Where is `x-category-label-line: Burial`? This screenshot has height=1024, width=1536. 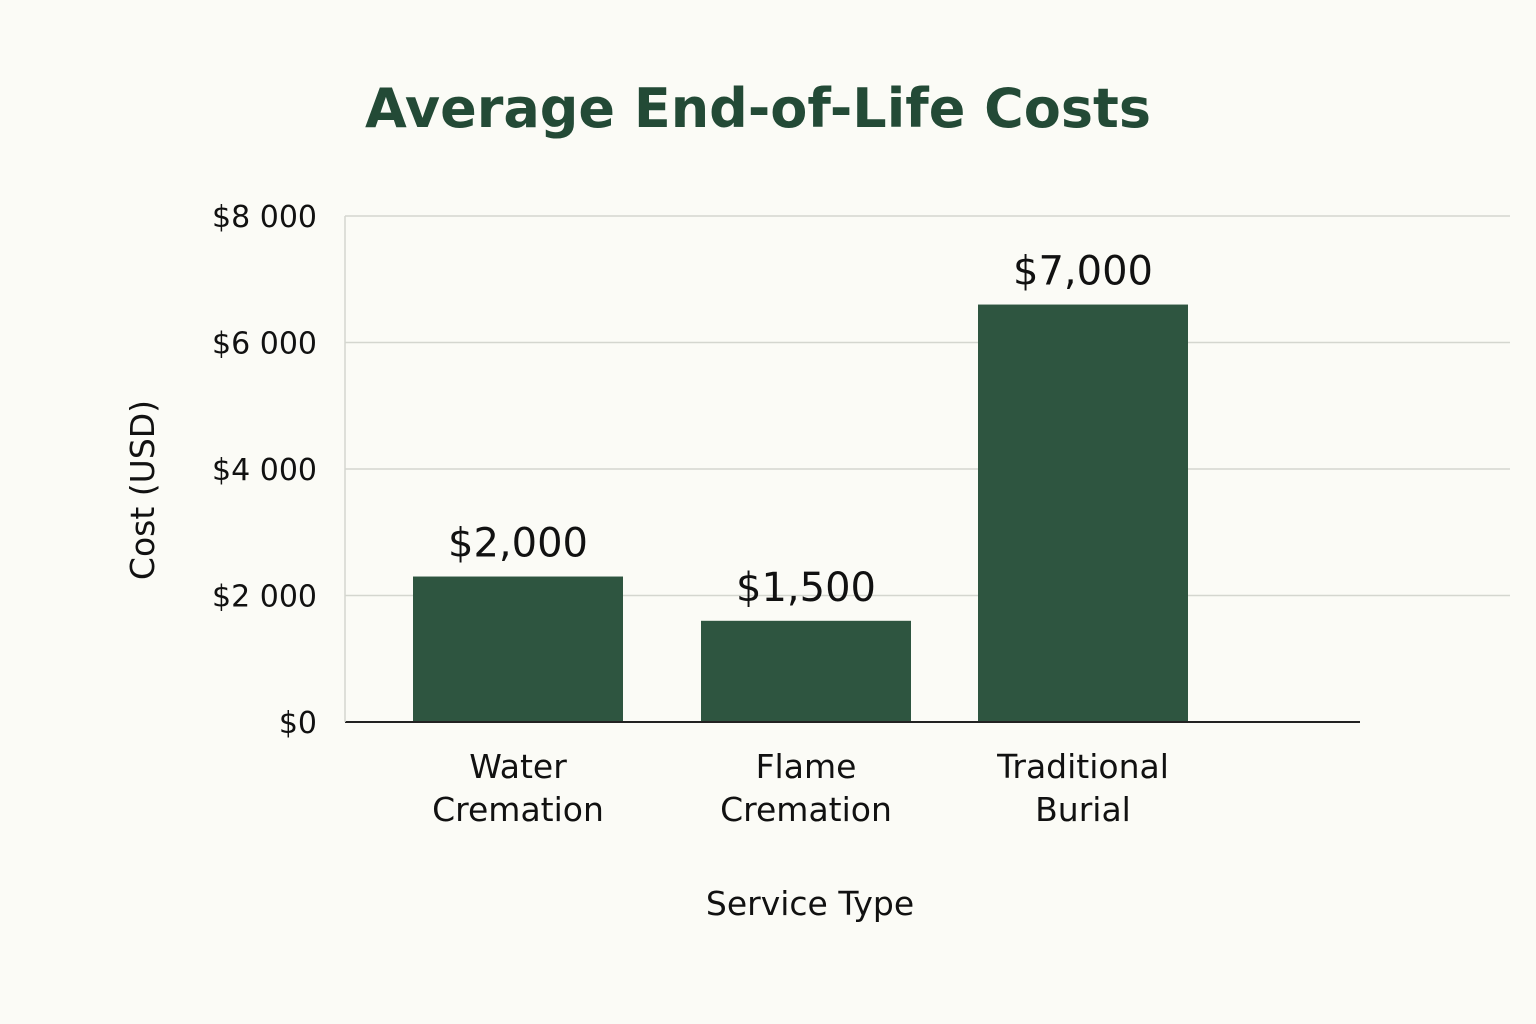 x-category-label-line: Burial is located at coordinates (1083, 809).